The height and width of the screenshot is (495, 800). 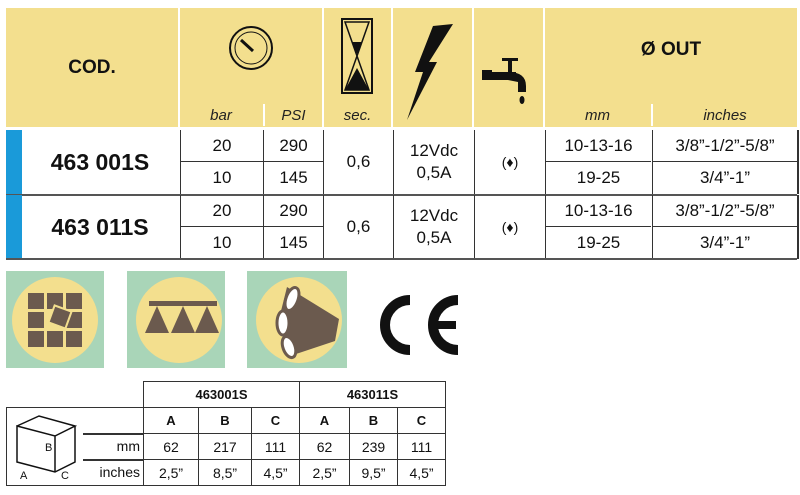 I want to click on header-sec-label: sec., so click(x=357, y=115).